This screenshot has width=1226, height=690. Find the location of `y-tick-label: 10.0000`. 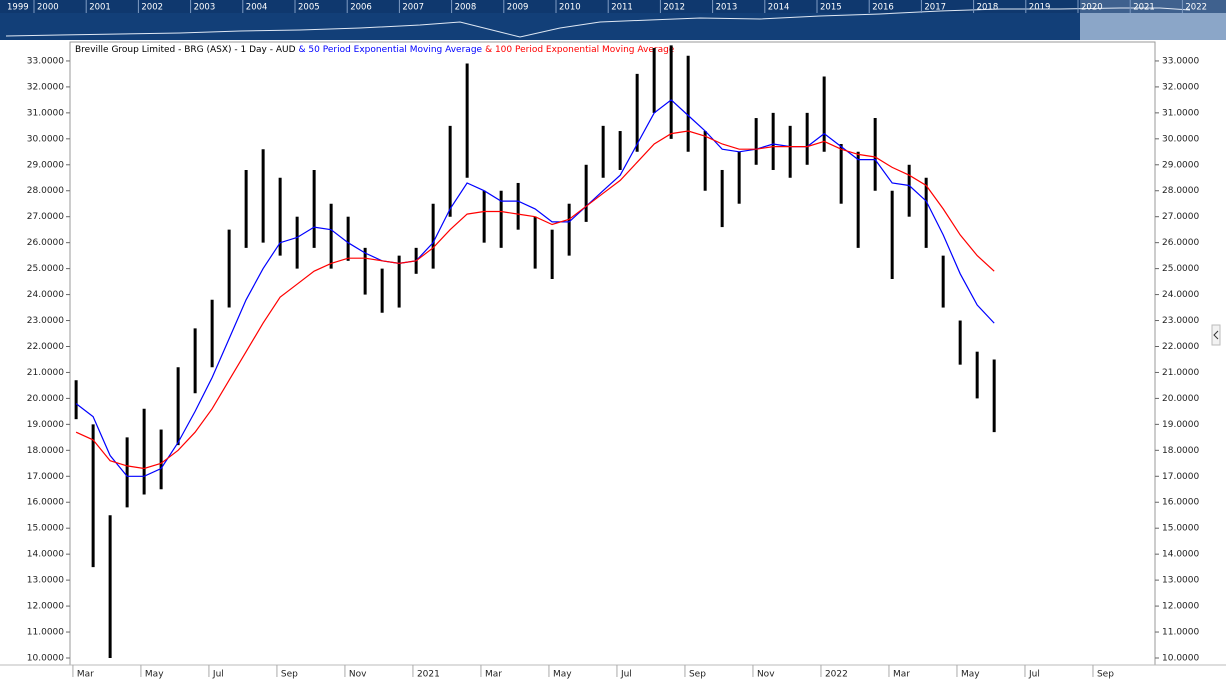

y-tick-label: 10.0000 is located at coordinates (45, 658).